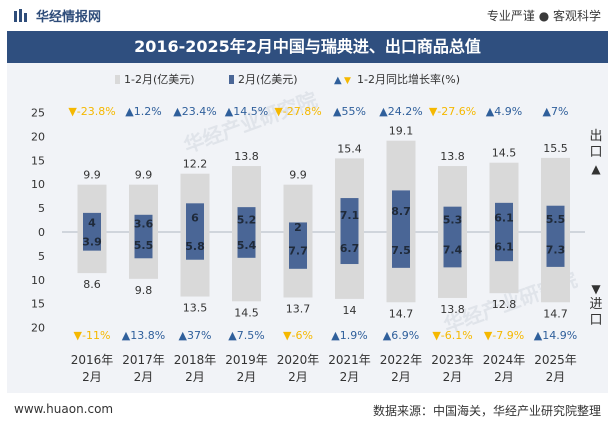  I want to click on import-growth-label: ▲13.8%, so click(143, 335).